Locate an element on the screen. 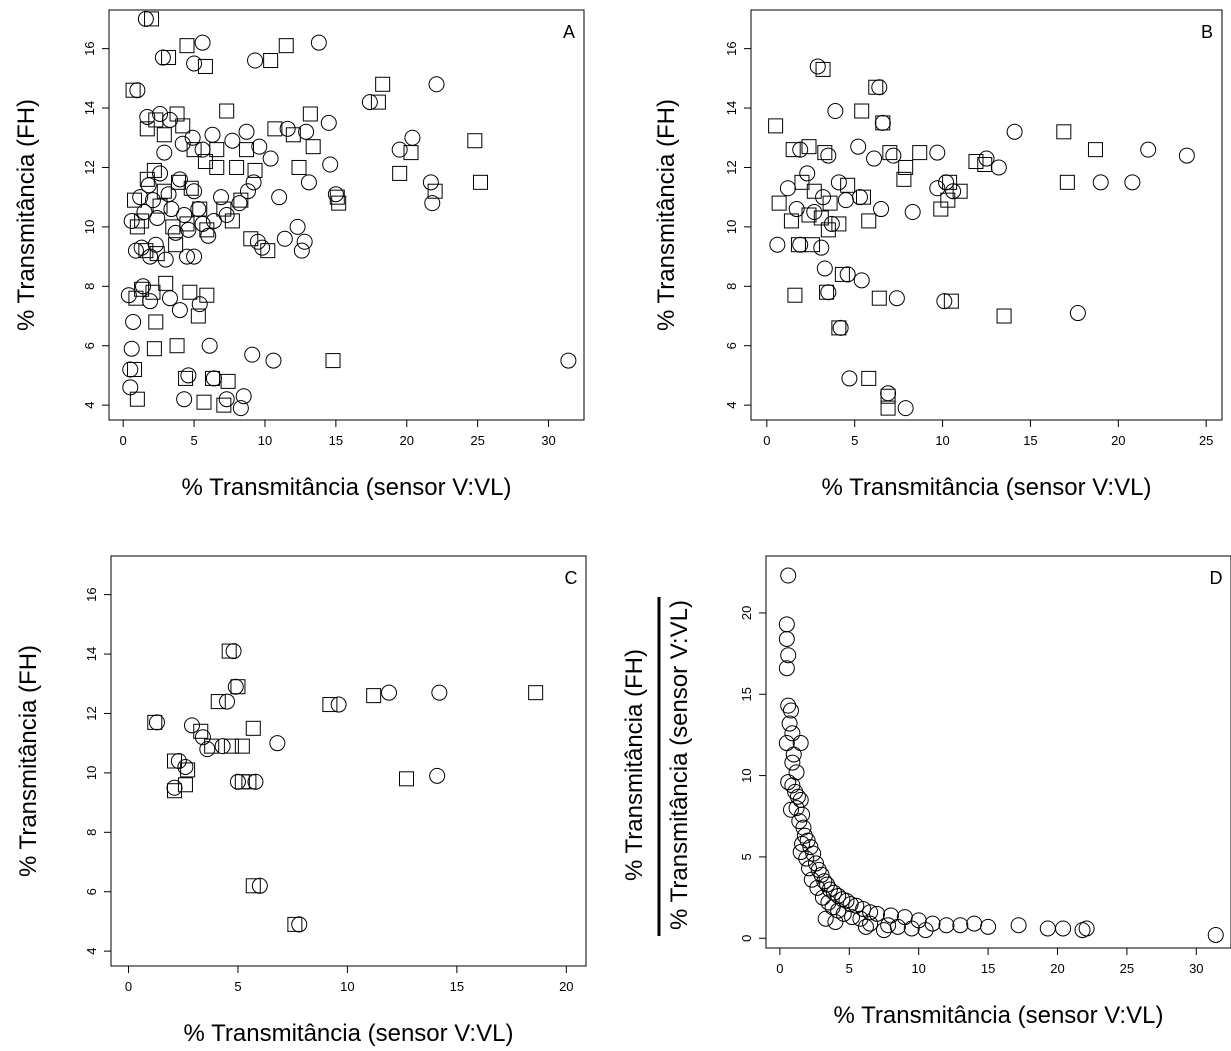 This screenshot has height=1051, width=1231. x-tick-label: 30 is located at coordinates (1196, 968).